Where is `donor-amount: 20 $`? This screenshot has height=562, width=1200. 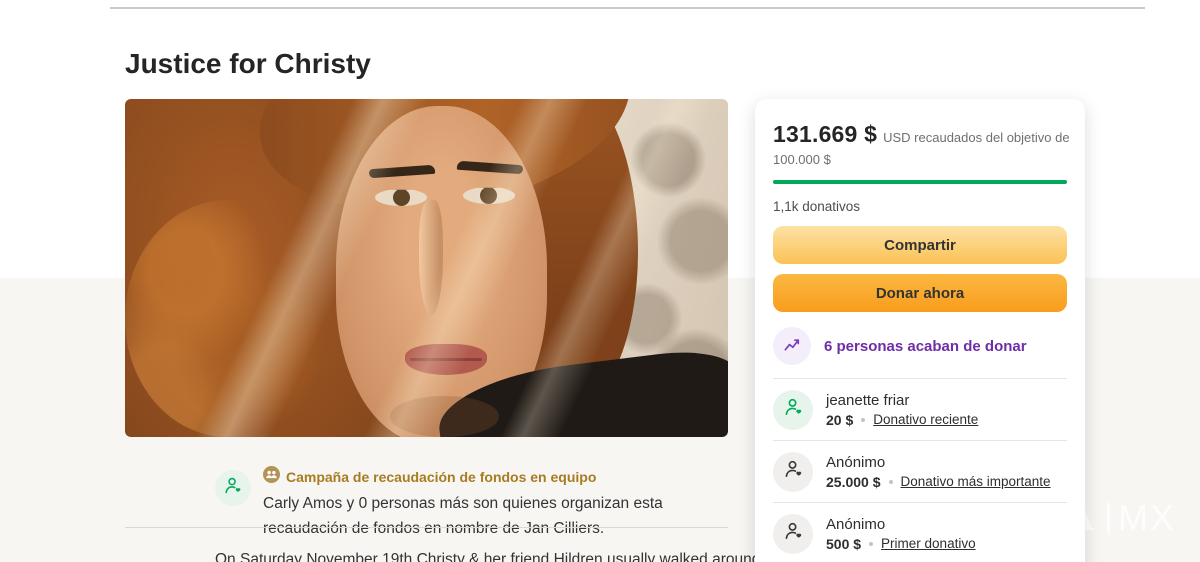 donor-amount: 20 $ is located at coordinates (840, 419).